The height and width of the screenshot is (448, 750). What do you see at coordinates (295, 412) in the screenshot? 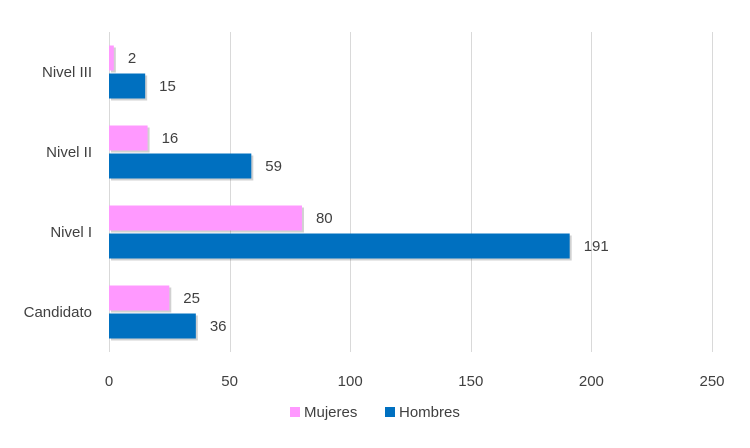
I see `legend-swatch-mujeres` at bounding box center [295, 412].